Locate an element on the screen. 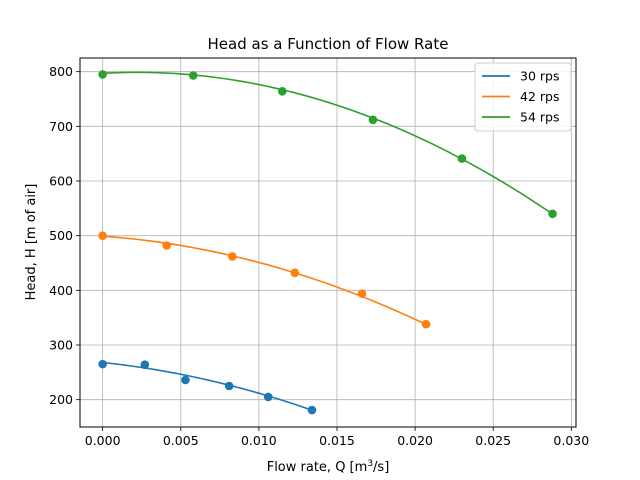 The image size is (640, 480). legend: 30 rps 42 rps 54 rps is located at coordinates (523, 97).